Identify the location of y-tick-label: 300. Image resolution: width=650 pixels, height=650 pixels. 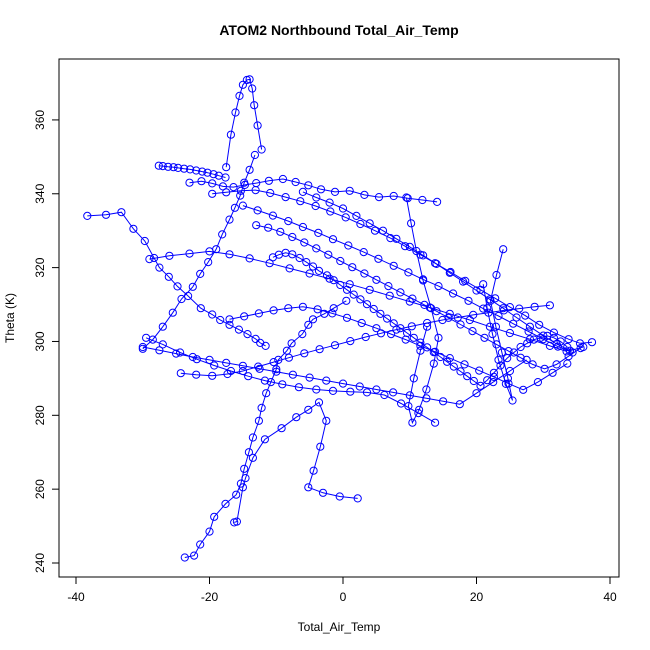
(40, 341).